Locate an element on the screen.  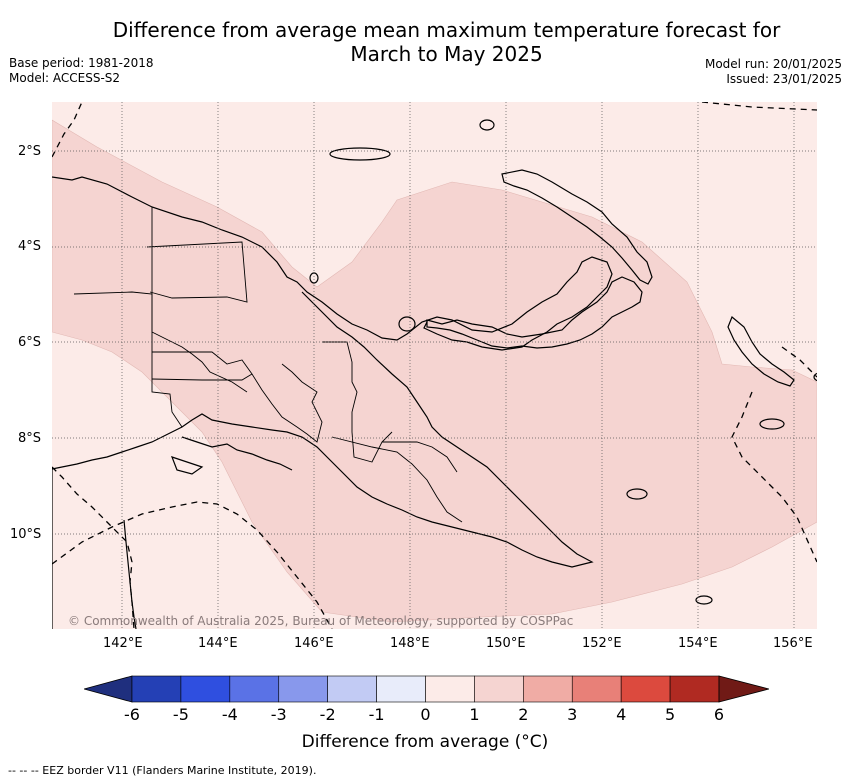
colorbar-tick-label: 0 is located at coordinates (425, 714).